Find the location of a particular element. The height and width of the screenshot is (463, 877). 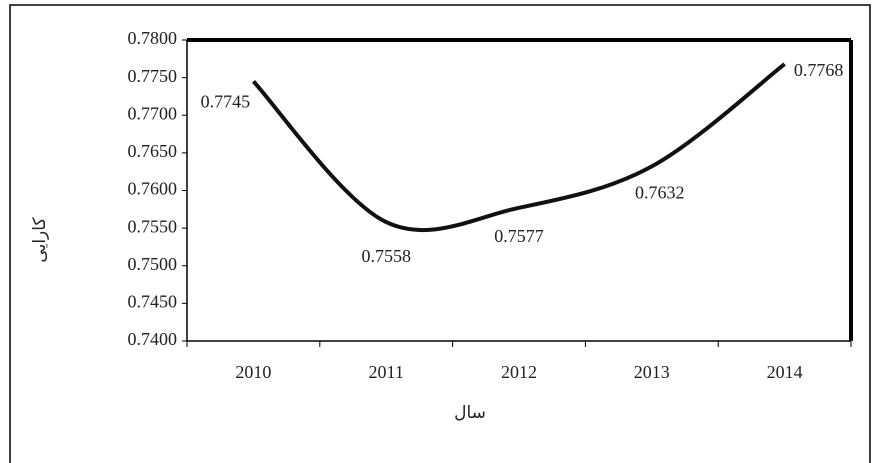

y-tick-label: 0.7450 is located at coordinates (153, 302).